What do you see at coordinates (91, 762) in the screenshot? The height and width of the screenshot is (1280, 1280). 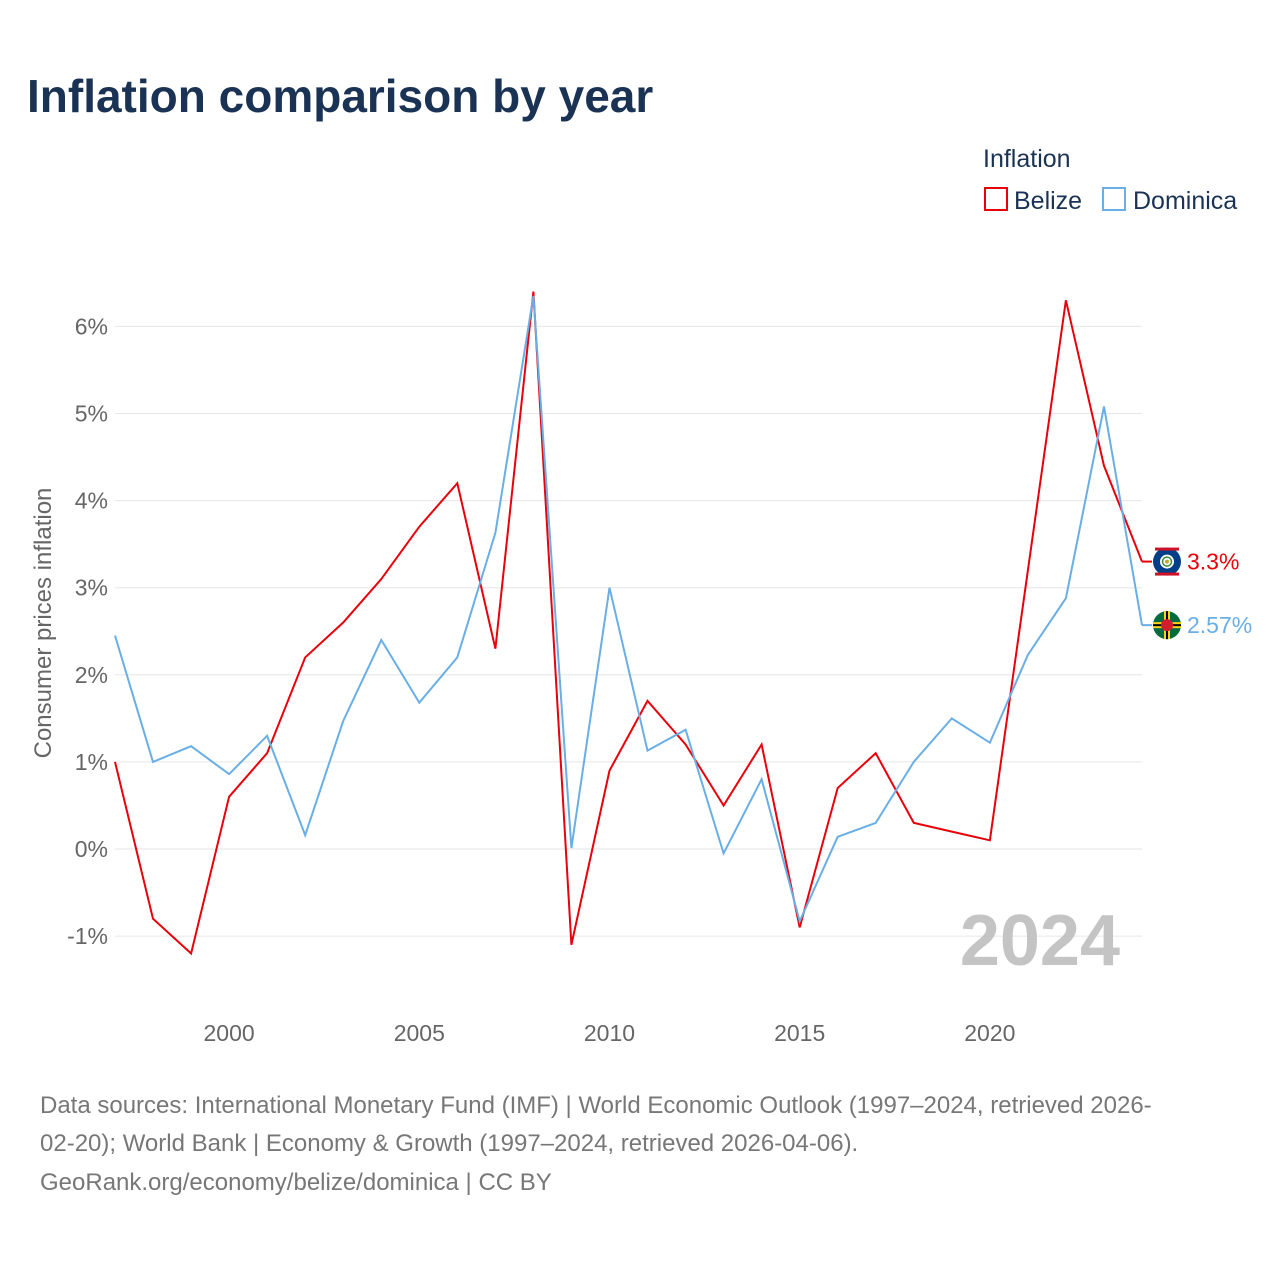 I see `y-tick-label: 1%` at bounding box center [91, 762].